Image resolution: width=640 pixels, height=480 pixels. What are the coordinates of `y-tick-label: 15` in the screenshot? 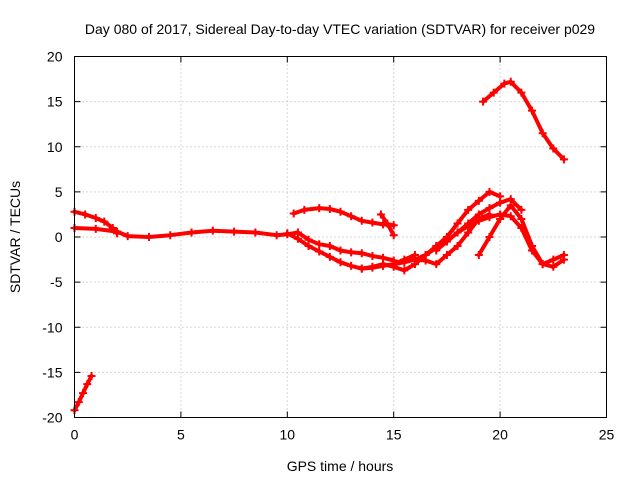 It's located at (55, 102).